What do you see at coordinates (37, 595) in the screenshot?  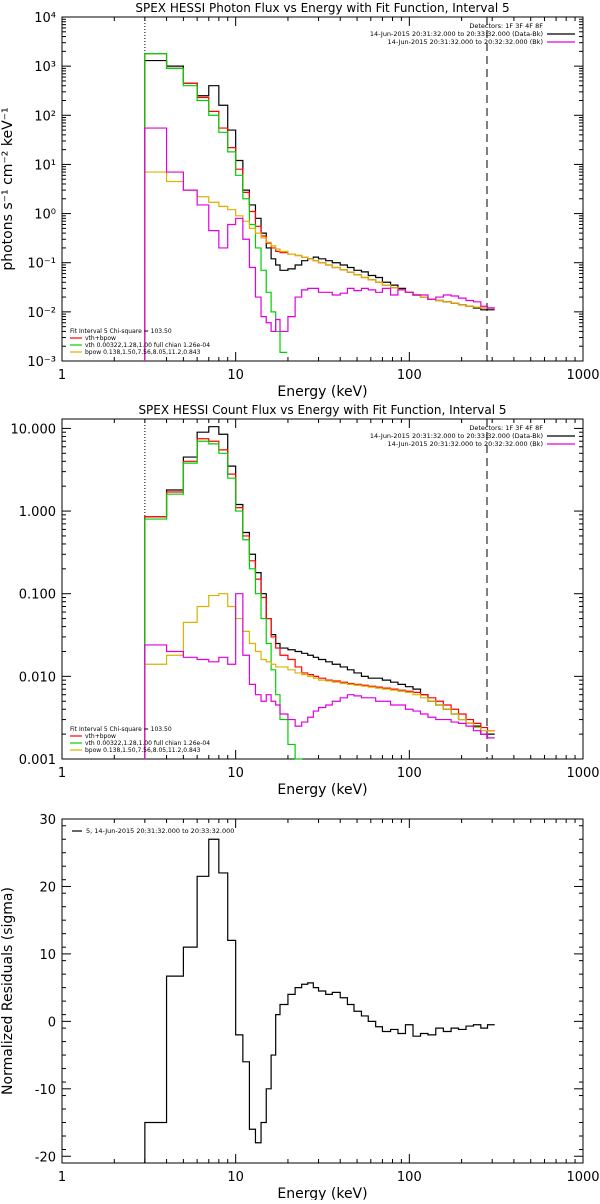 I see `y-tick-label: 0.100` at bounding box center [37, 595].